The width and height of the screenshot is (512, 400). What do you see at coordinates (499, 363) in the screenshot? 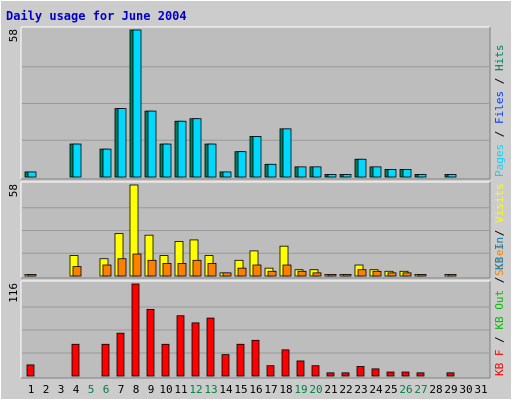
I see `legend-kb_f: KB F` at bounding box center [499, 363].